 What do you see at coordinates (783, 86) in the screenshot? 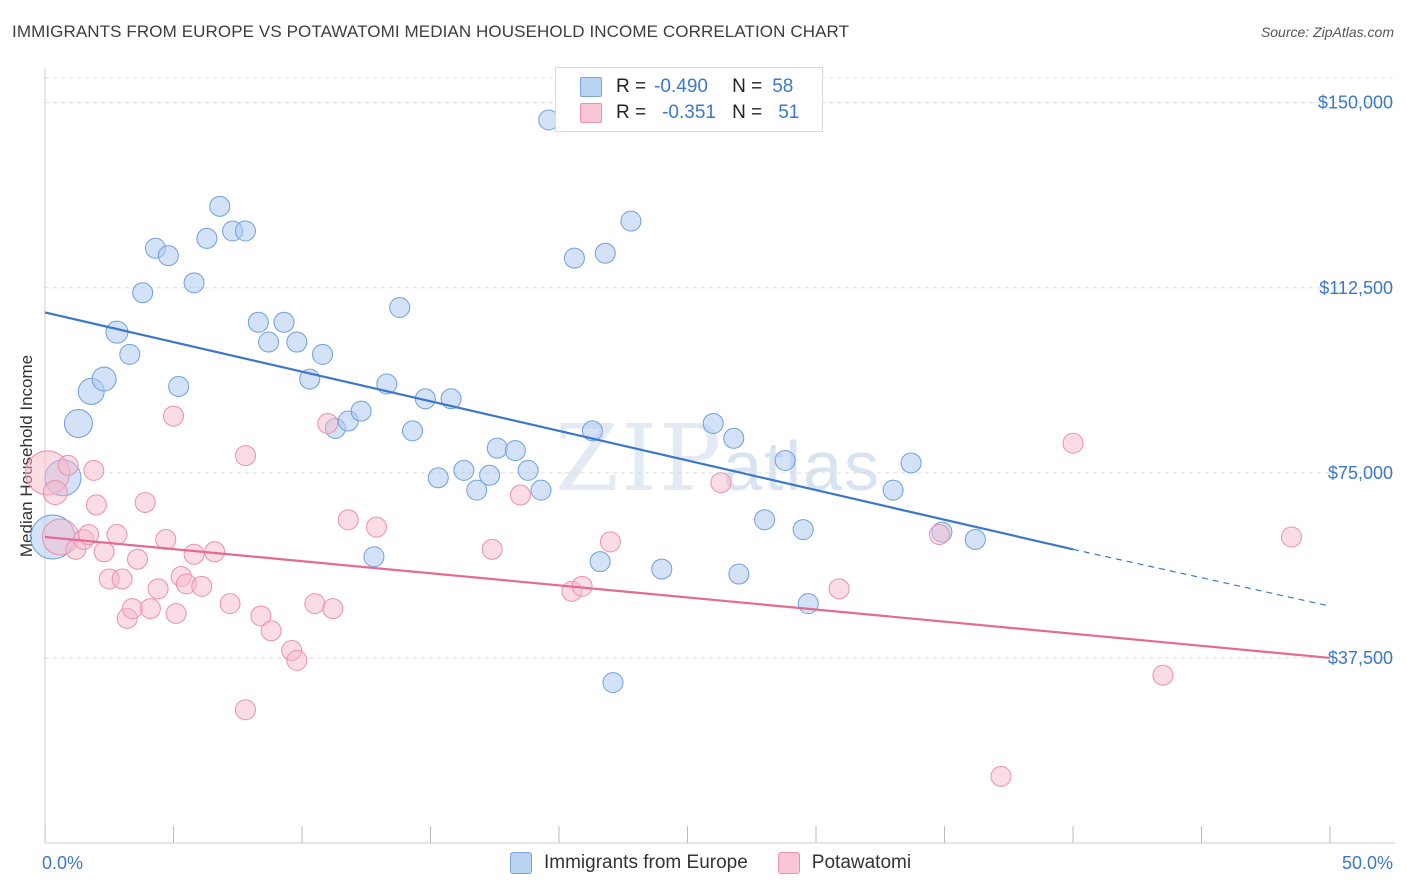
I see `legend-n-value: 58` at bounding box center [783, 86].